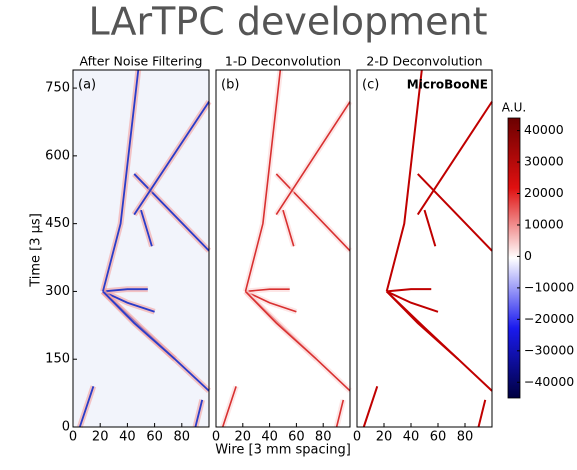  What do you see at coordinates (87, 85) in the screenshot?
I see `panel-label: (a)` at bounding box center [87, 85].